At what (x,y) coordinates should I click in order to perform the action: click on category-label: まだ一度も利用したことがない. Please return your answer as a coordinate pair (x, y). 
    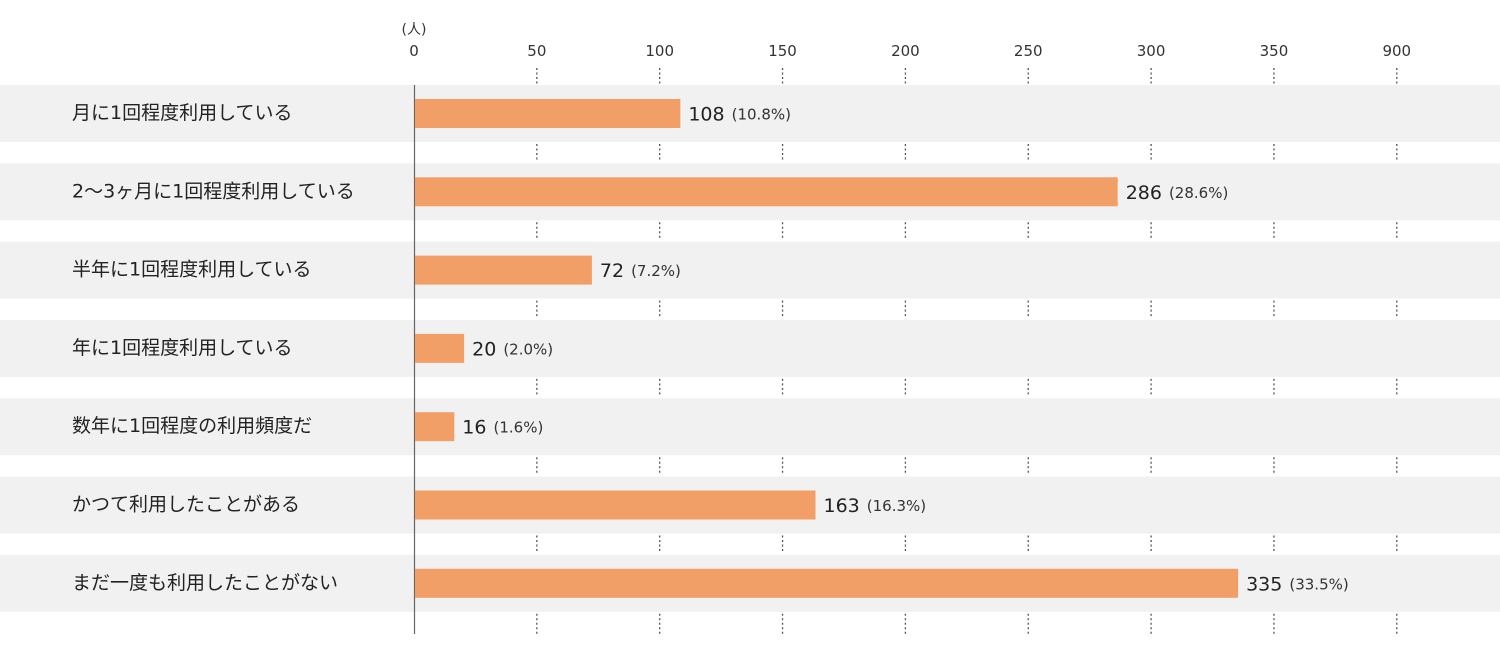
    Looking at the image, I should click on (205, 583).